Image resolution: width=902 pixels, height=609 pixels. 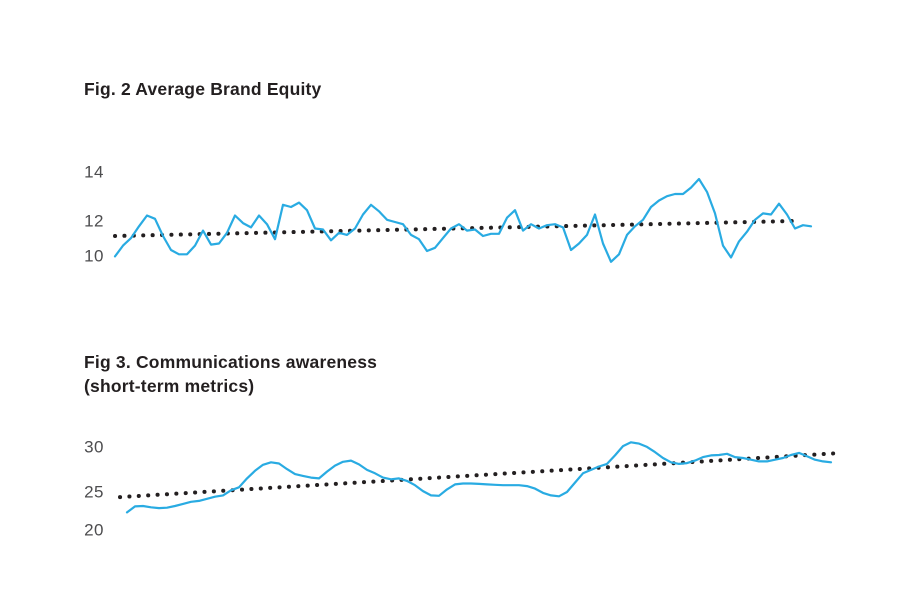 I want to click on fig2-title: Fig. 2 Average Brand Equity, so click(x=203, y=89).